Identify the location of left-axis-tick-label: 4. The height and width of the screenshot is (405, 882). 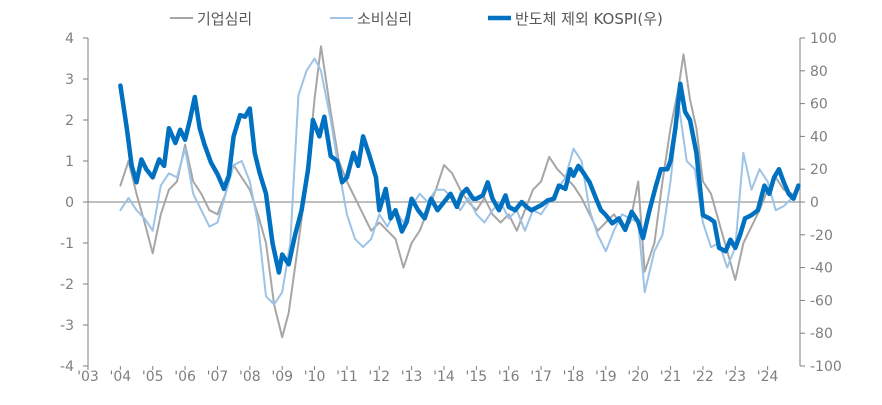
(69, 39).